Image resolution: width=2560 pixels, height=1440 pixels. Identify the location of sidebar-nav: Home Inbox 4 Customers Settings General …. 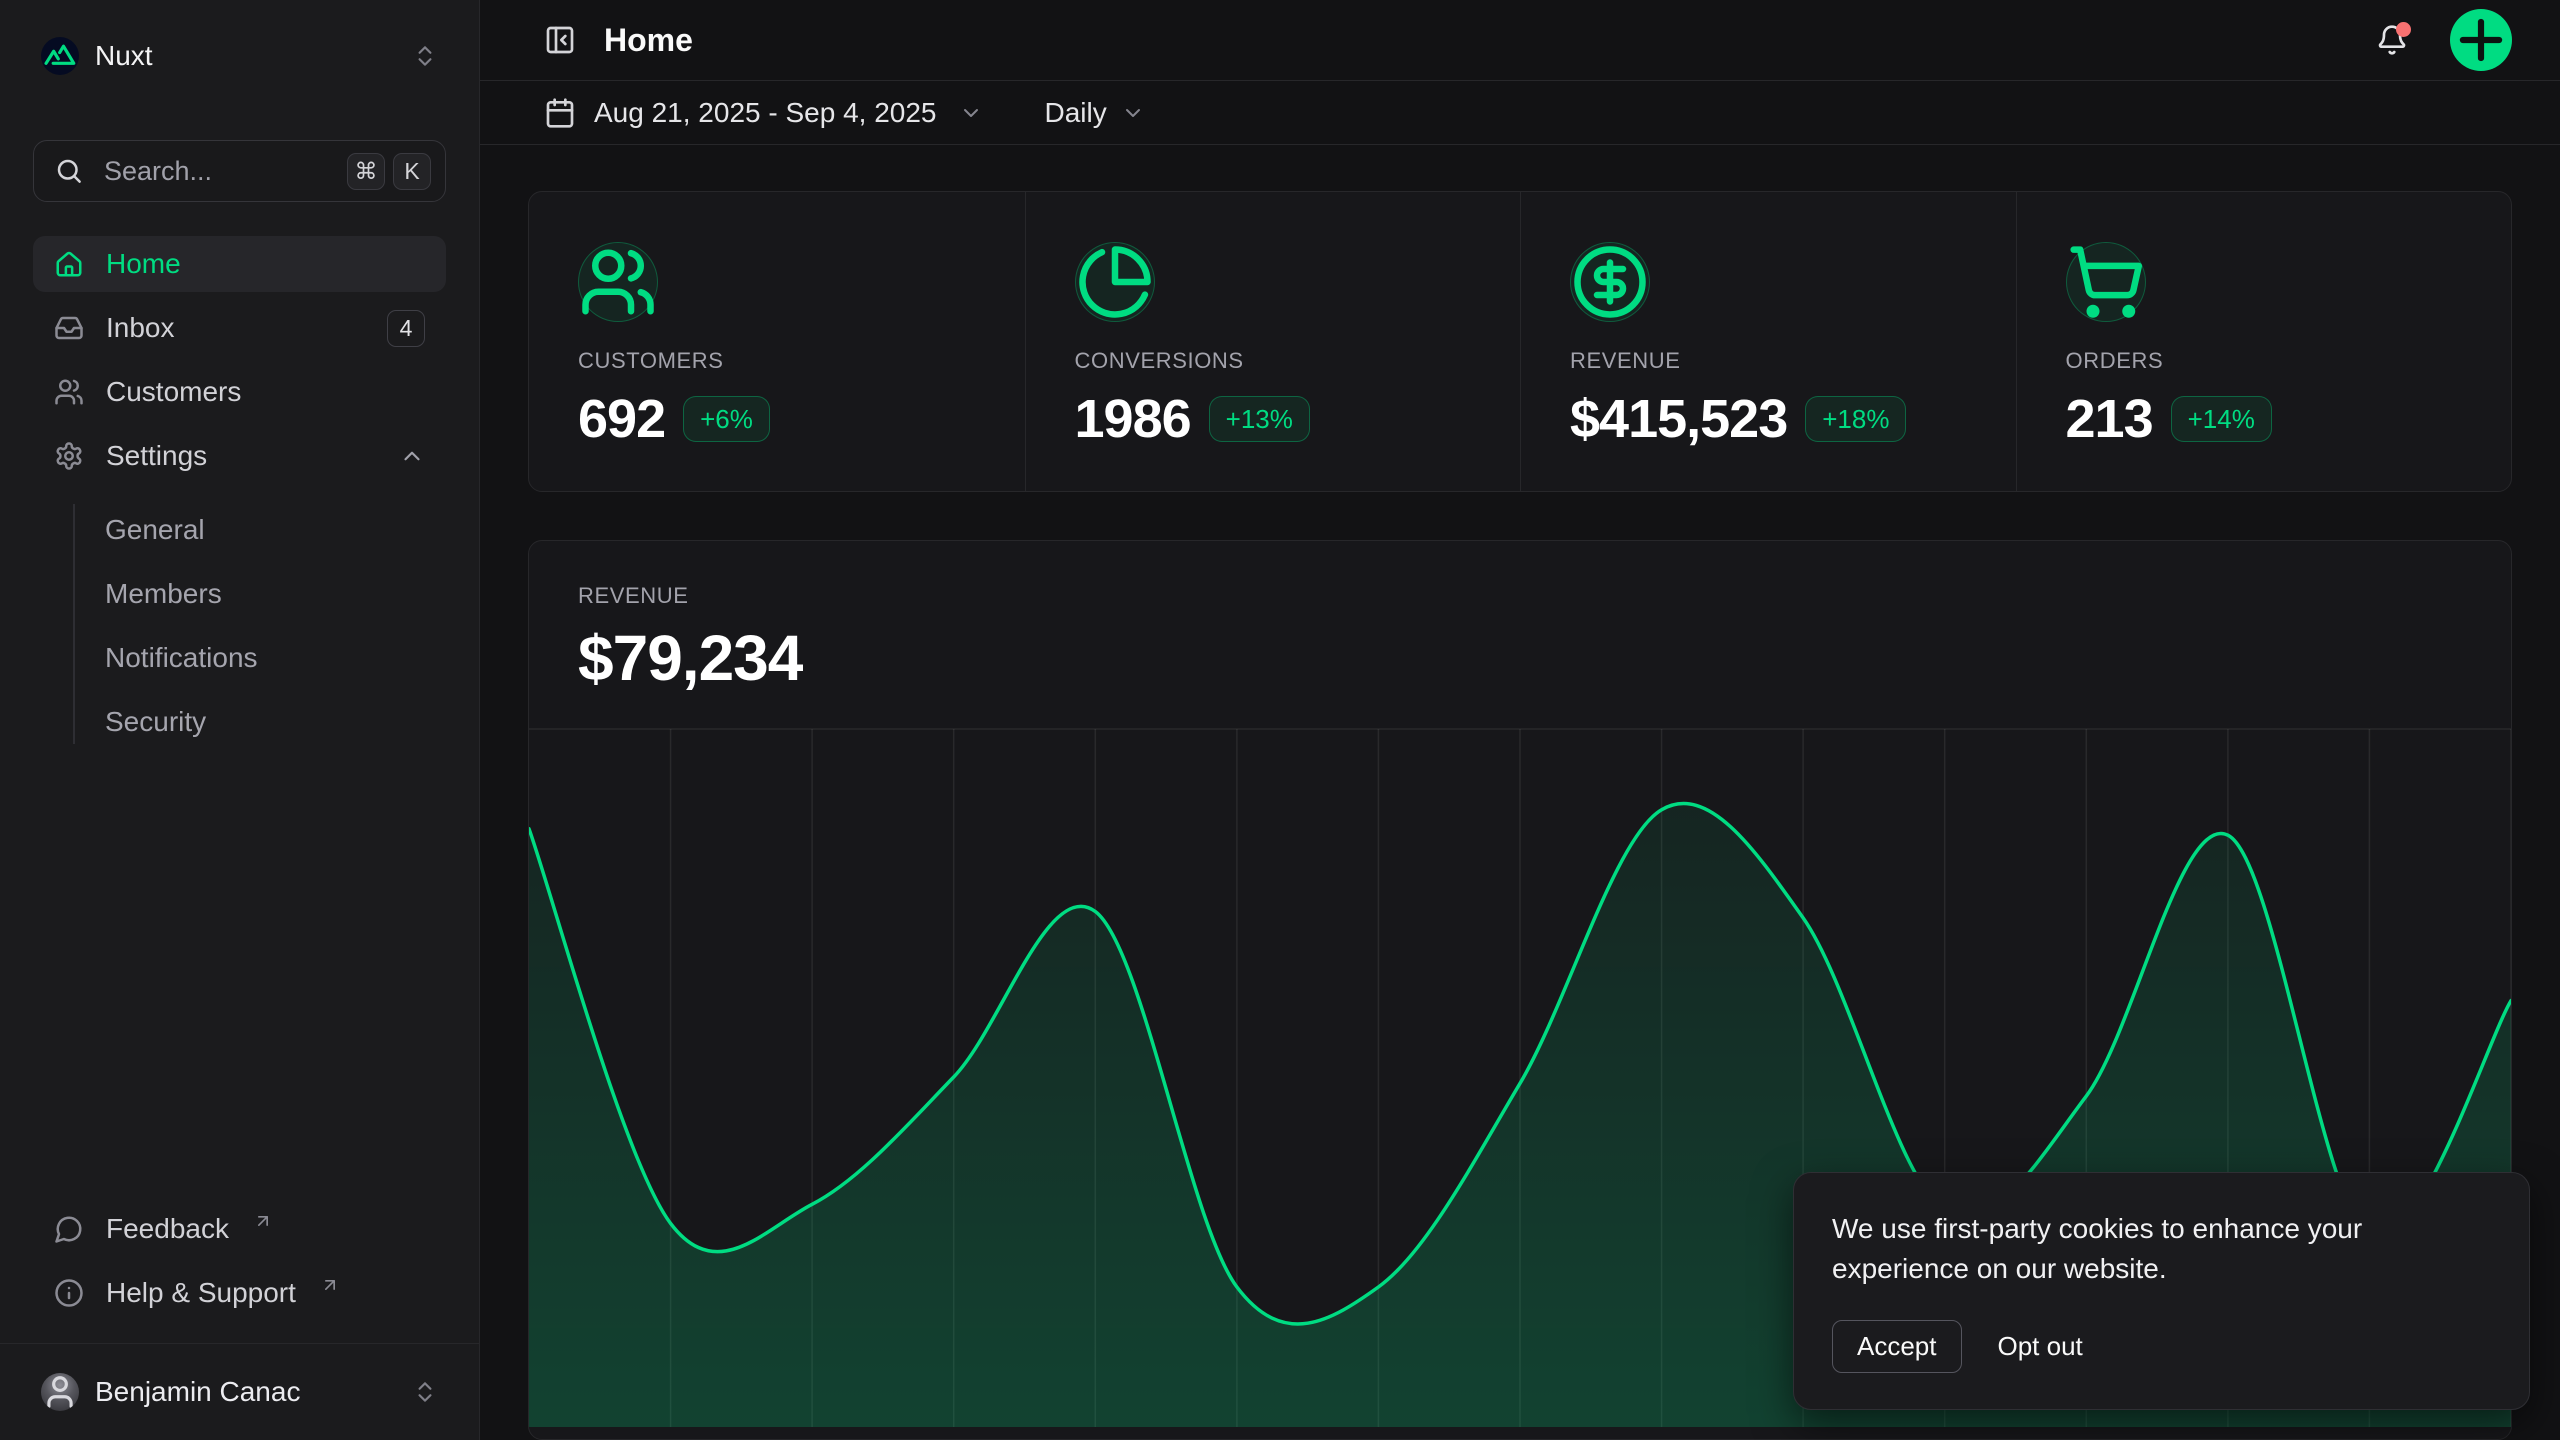
(239, 495).